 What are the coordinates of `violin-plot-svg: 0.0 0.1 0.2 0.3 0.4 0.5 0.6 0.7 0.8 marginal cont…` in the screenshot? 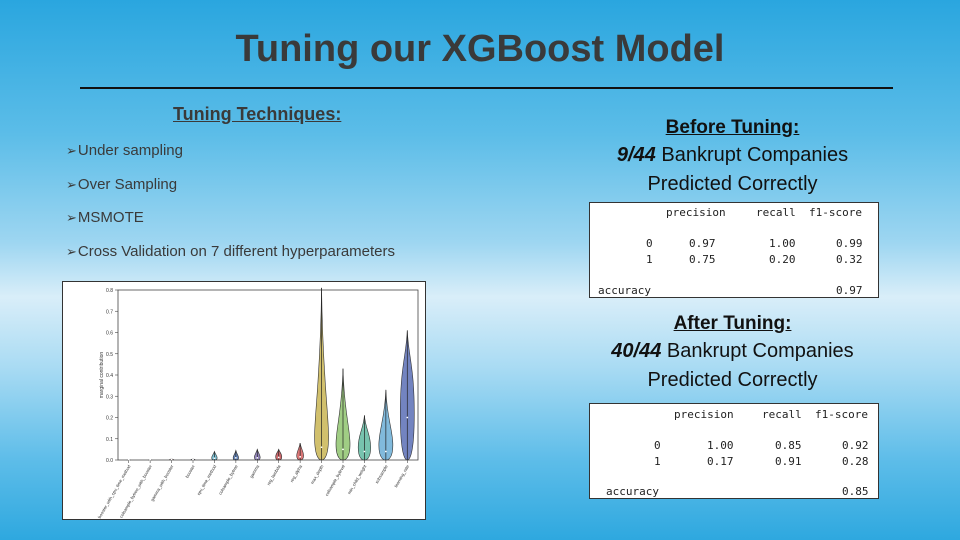 It's located at (258, 403).